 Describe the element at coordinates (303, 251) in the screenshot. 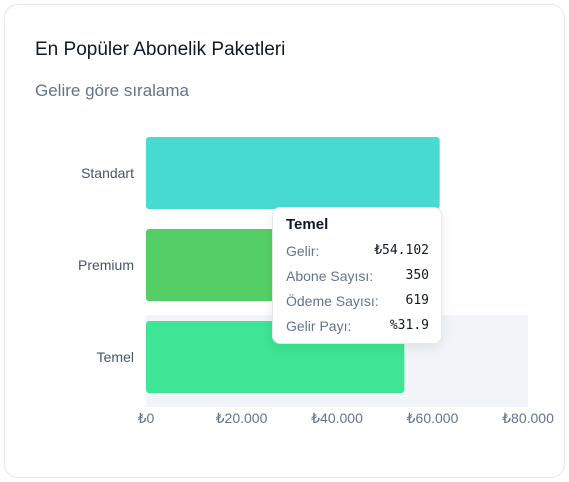

I see `tooltip-label: Gelir:` at that location.